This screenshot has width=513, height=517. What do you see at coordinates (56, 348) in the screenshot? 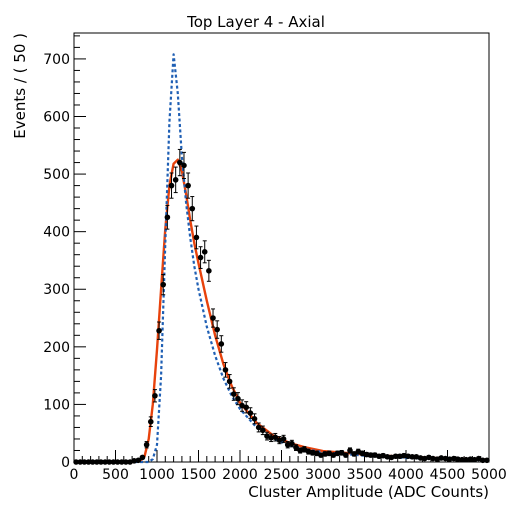
I see `y-tick-label: 200` at bounding box center [56, 348].